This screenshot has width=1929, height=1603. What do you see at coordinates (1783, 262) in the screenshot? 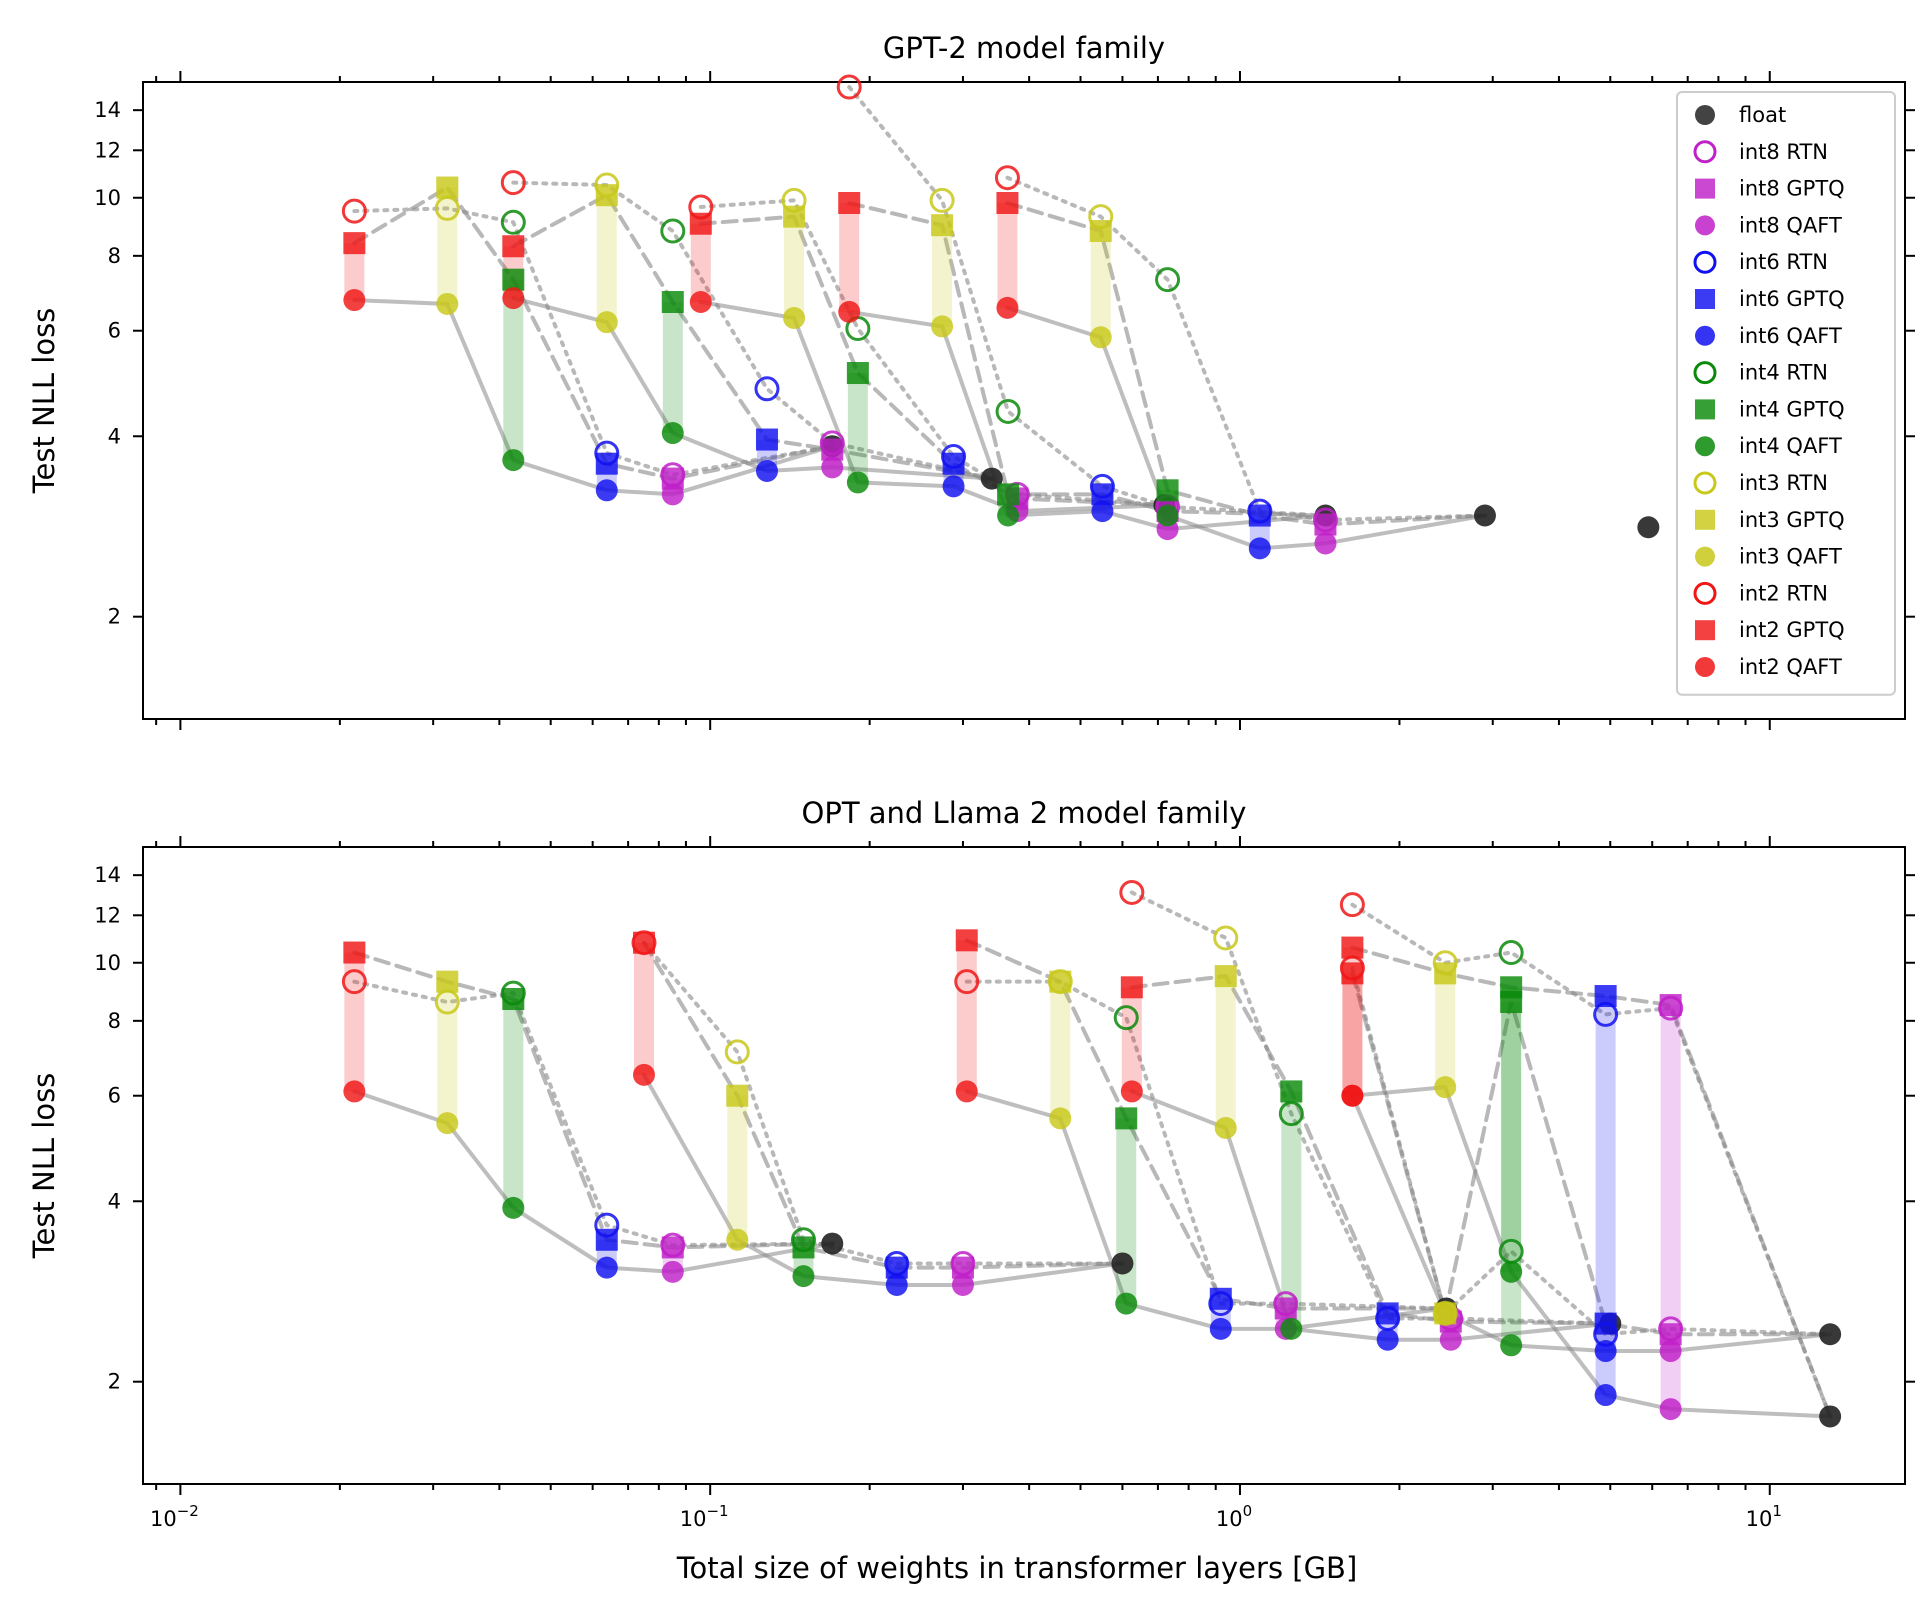
I see `legend-label: int6 RTN` at bounding box center [1783, 262].